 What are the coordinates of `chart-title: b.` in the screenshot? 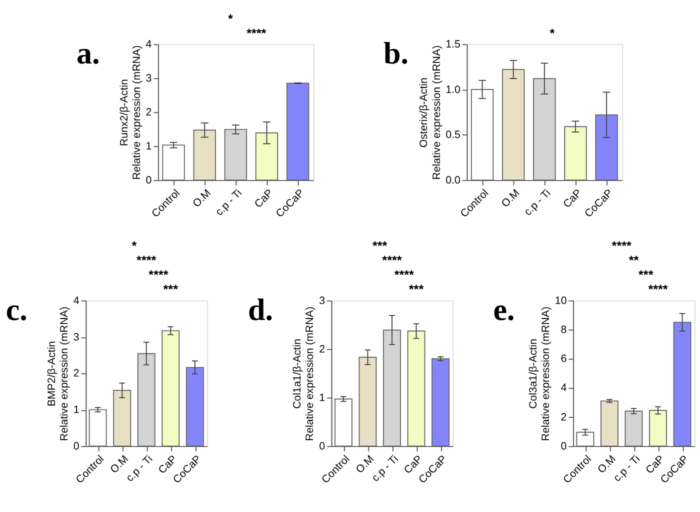 It's located at (395, 53).